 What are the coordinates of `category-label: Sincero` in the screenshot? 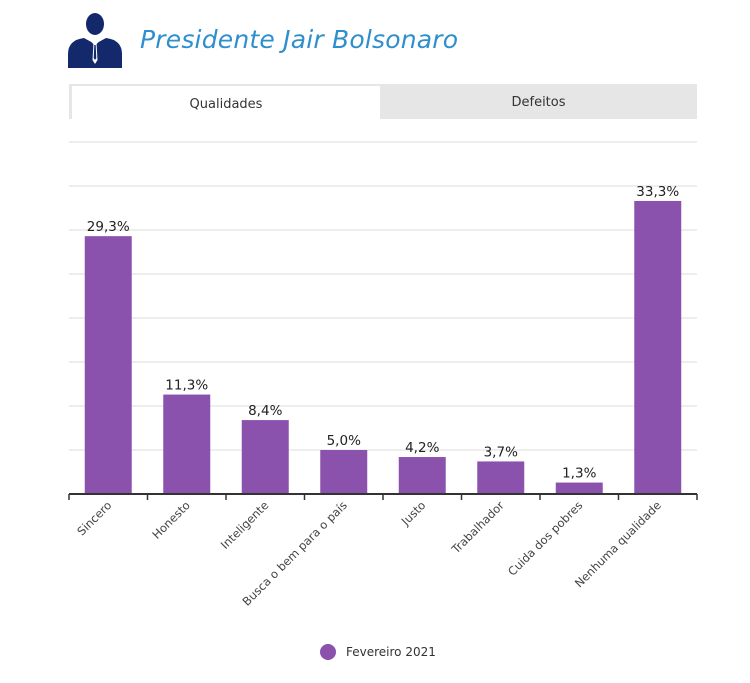 It's located at (94, 518).